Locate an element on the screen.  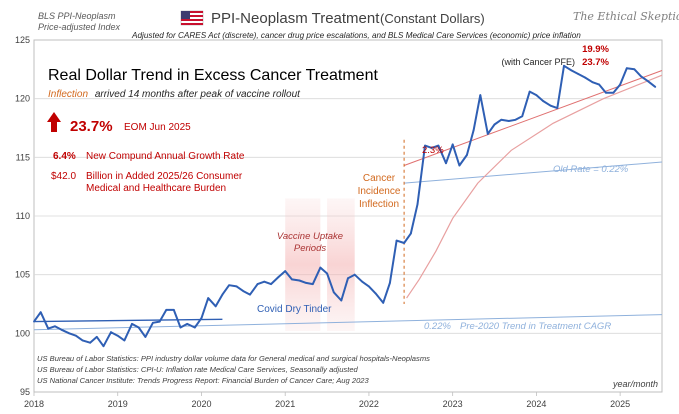
y-tick-label-120: 120 is located at coordinates (22, 99).